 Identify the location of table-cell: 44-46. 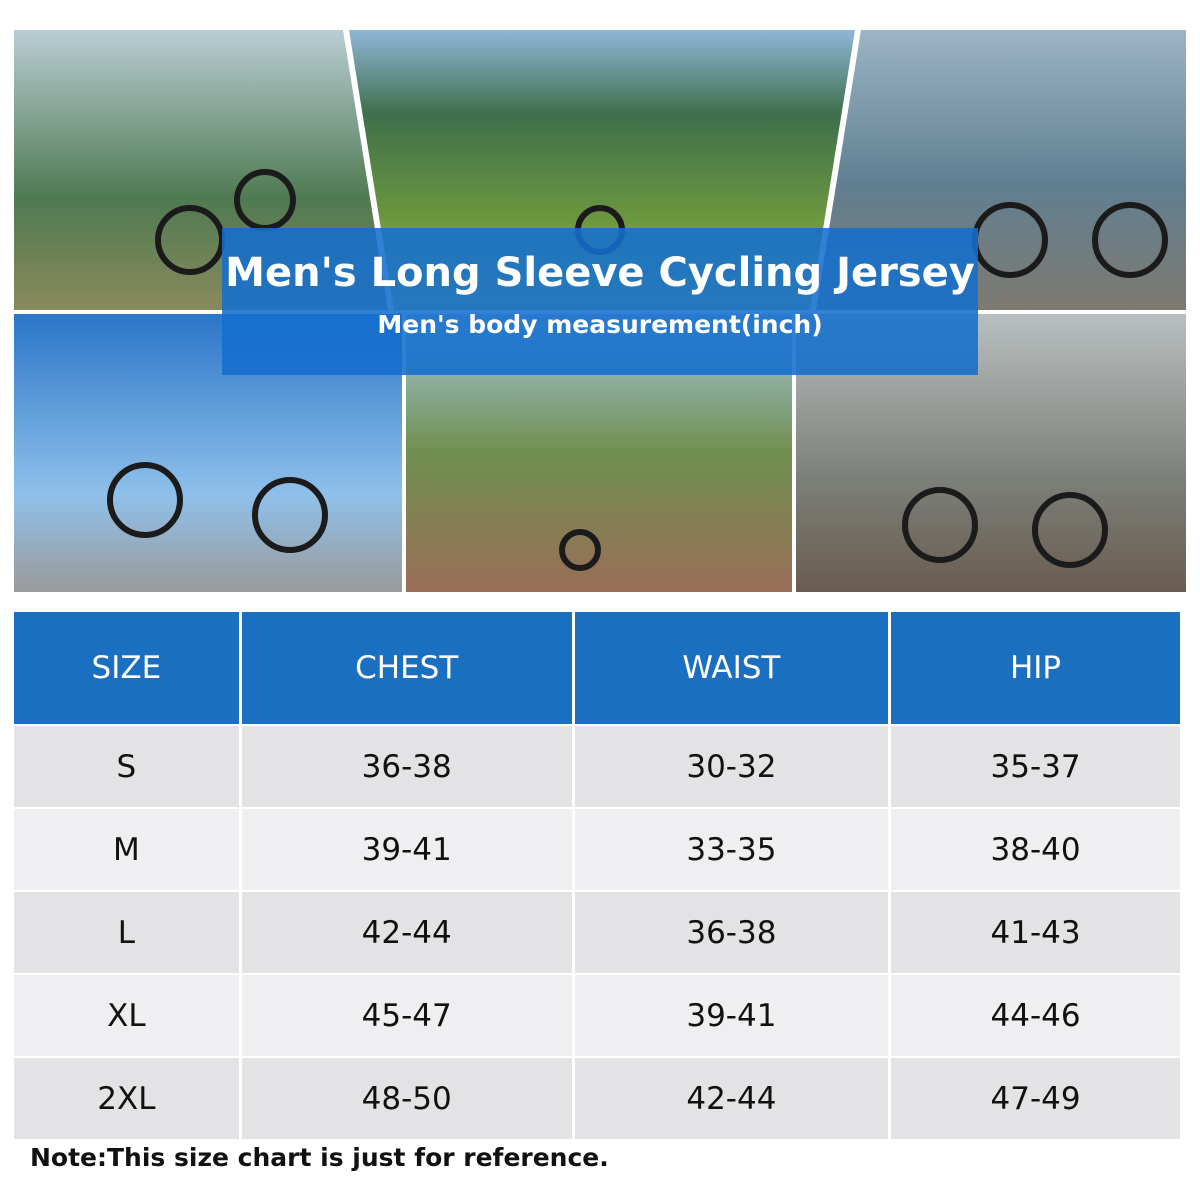
(1035, 1015).